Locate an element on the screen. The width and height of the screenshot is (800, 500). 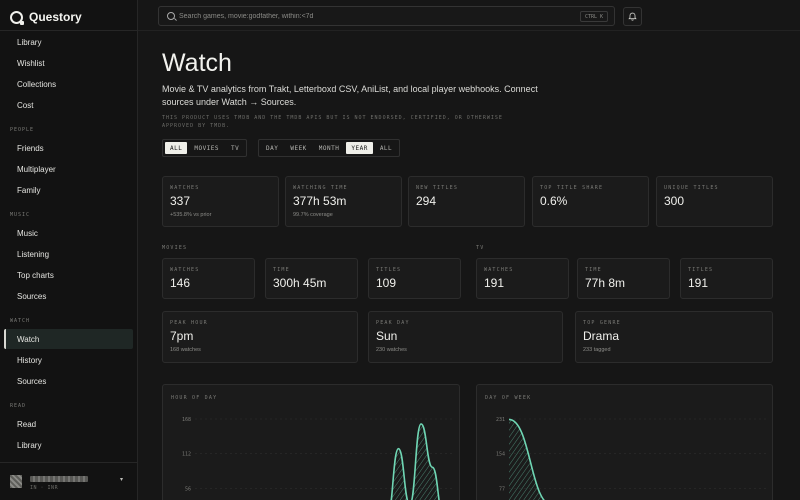
day-of-week-chart: DAY OF WEEK 231 154 77 is located at coordinates (624, 442).